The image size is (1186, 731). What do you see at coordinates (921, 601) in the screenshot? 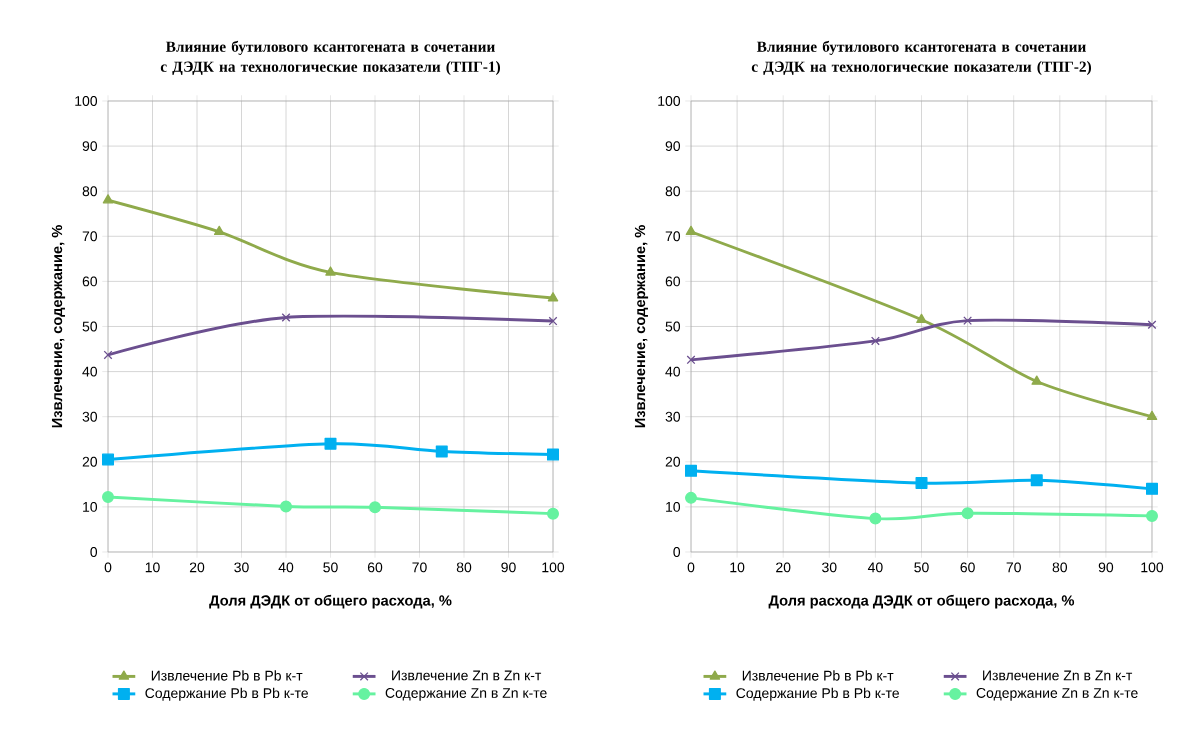
I see `x-axis-title: Доля расхода ДЭДК от общего расхода, %` at bounding box center [921, 601].